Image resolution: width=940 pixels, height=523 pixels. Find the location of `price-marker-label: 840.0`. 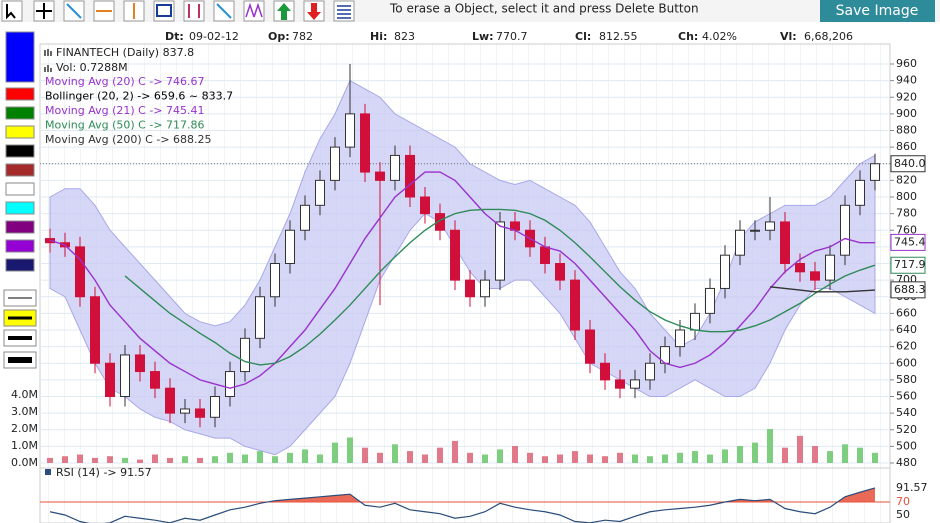

price-marker-label: 840.0 is located at coordinates (910, 163).